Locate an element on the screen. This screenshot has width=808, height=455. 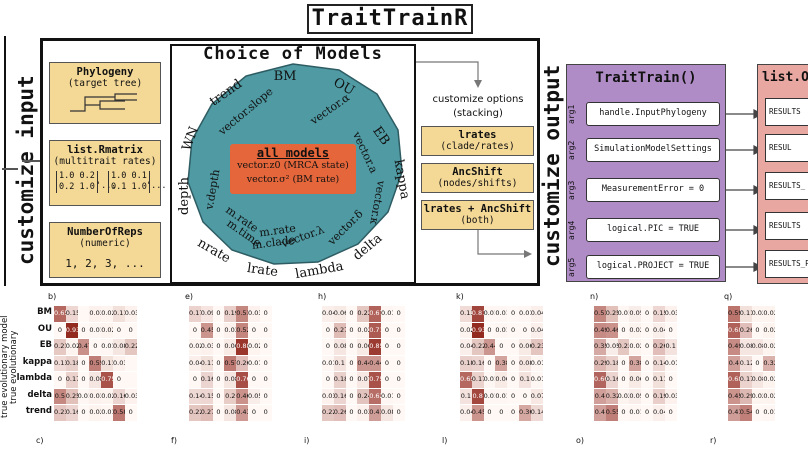
panel-bottom-letter: i) is located at coordinates (307, 440).